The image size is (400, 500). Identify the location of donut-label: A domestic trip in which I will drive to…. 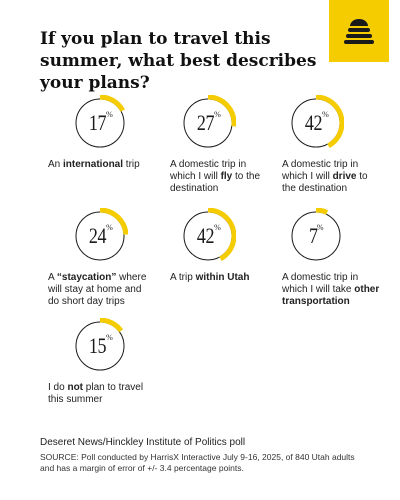
(325, 176).